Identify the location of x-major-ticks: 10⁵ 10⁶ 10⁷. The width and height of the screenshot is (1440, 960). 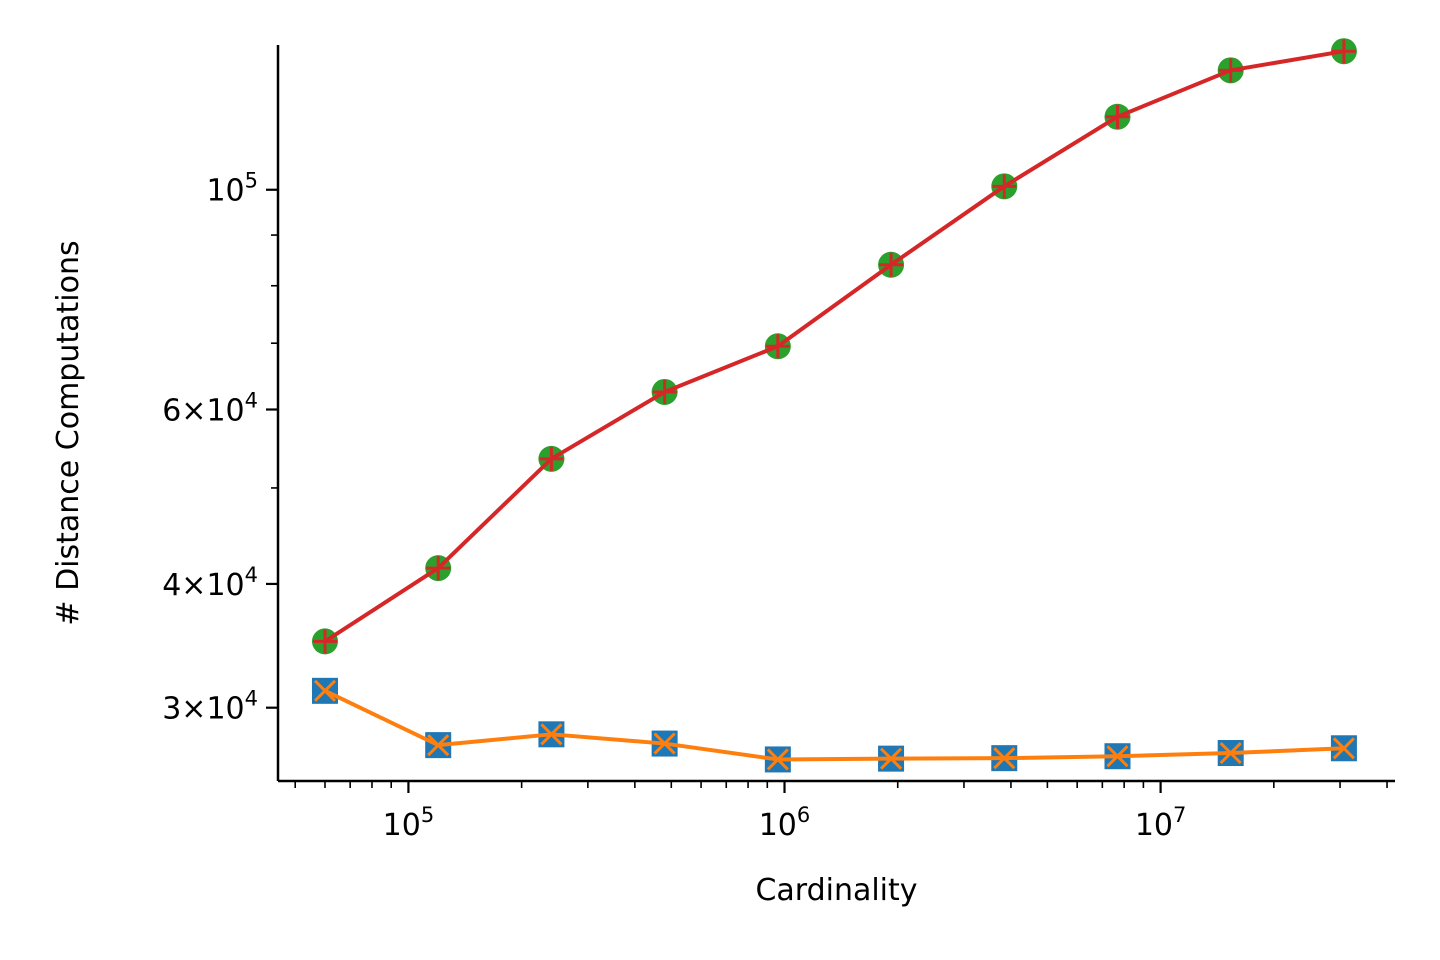
(785, 812).